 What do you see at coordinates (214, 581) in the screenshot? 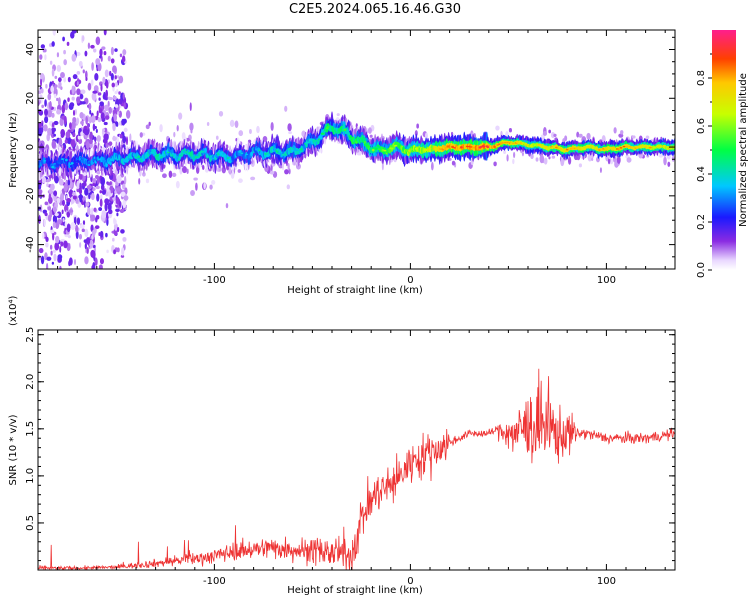
I see `bottom-x-tick-label: -100` at bounding box center [214, 581].